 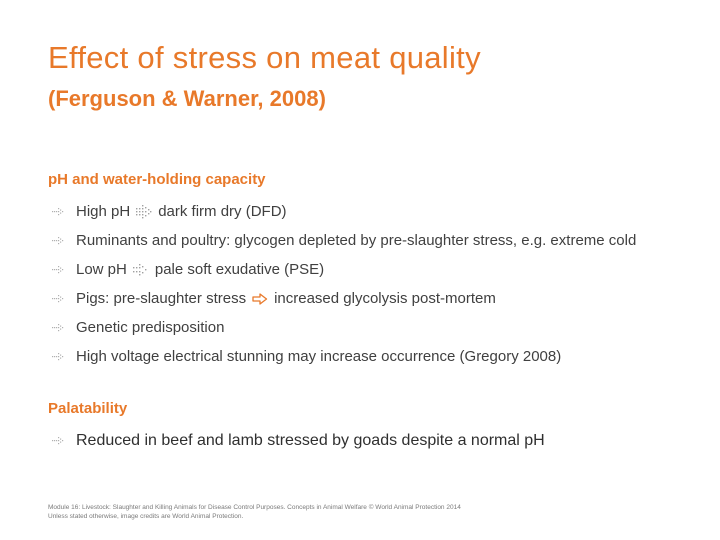 What do you see at coordinates (161, 298) in the screenshot?
I see `item-text: Pigs: pre-slaughter stress` at bounding box center [161, 298].